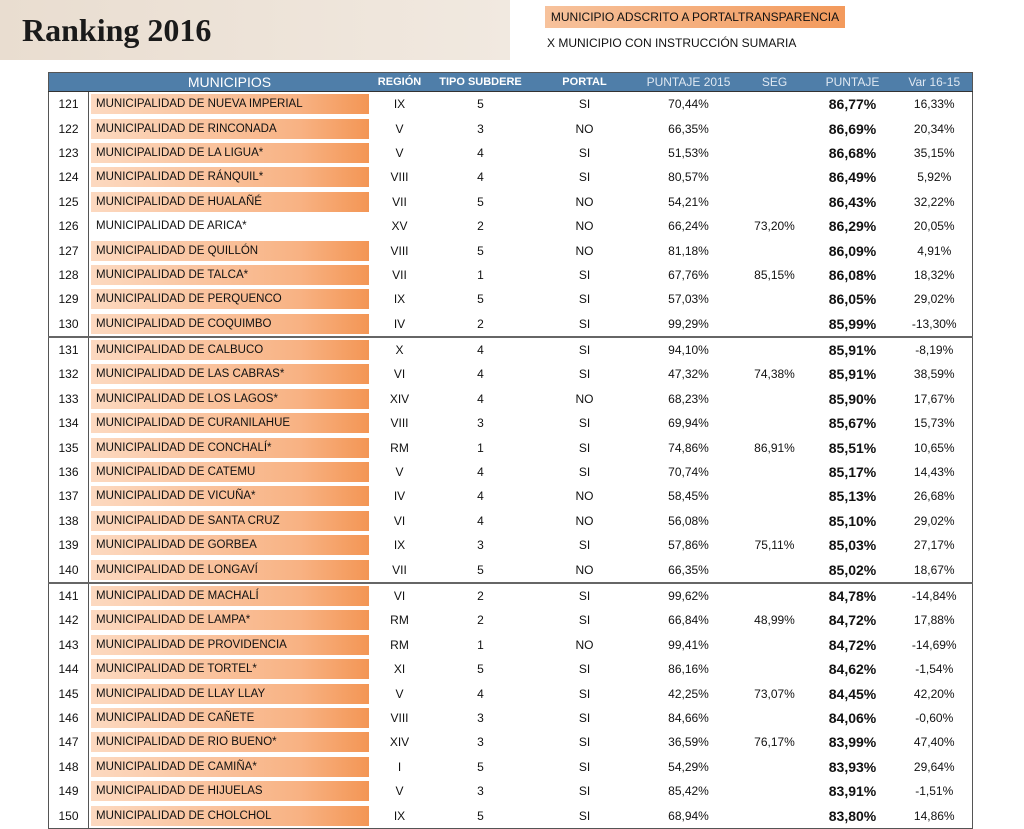  I want to click on var-cell: 38,59%, so click(934, 374).